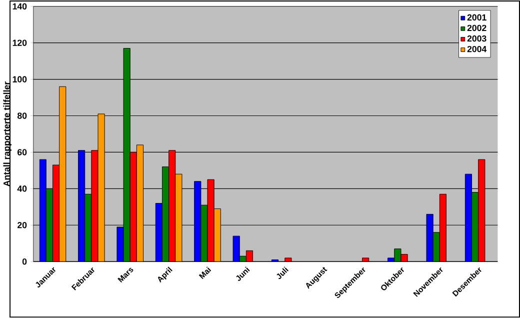 This screenshot has width=520, height=318. I want to click on y-tick-label: 100, so click(19, 79).